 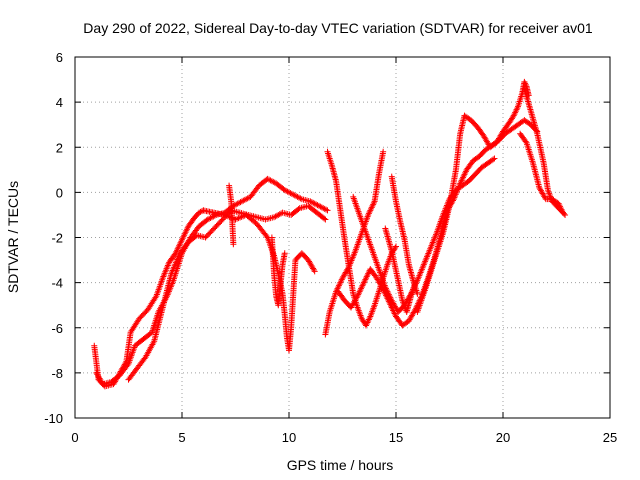 What do you see at coordinates (289, 437) in the screenshot?
I see `x-tick-label: 10` at bounding box center [289, 437].